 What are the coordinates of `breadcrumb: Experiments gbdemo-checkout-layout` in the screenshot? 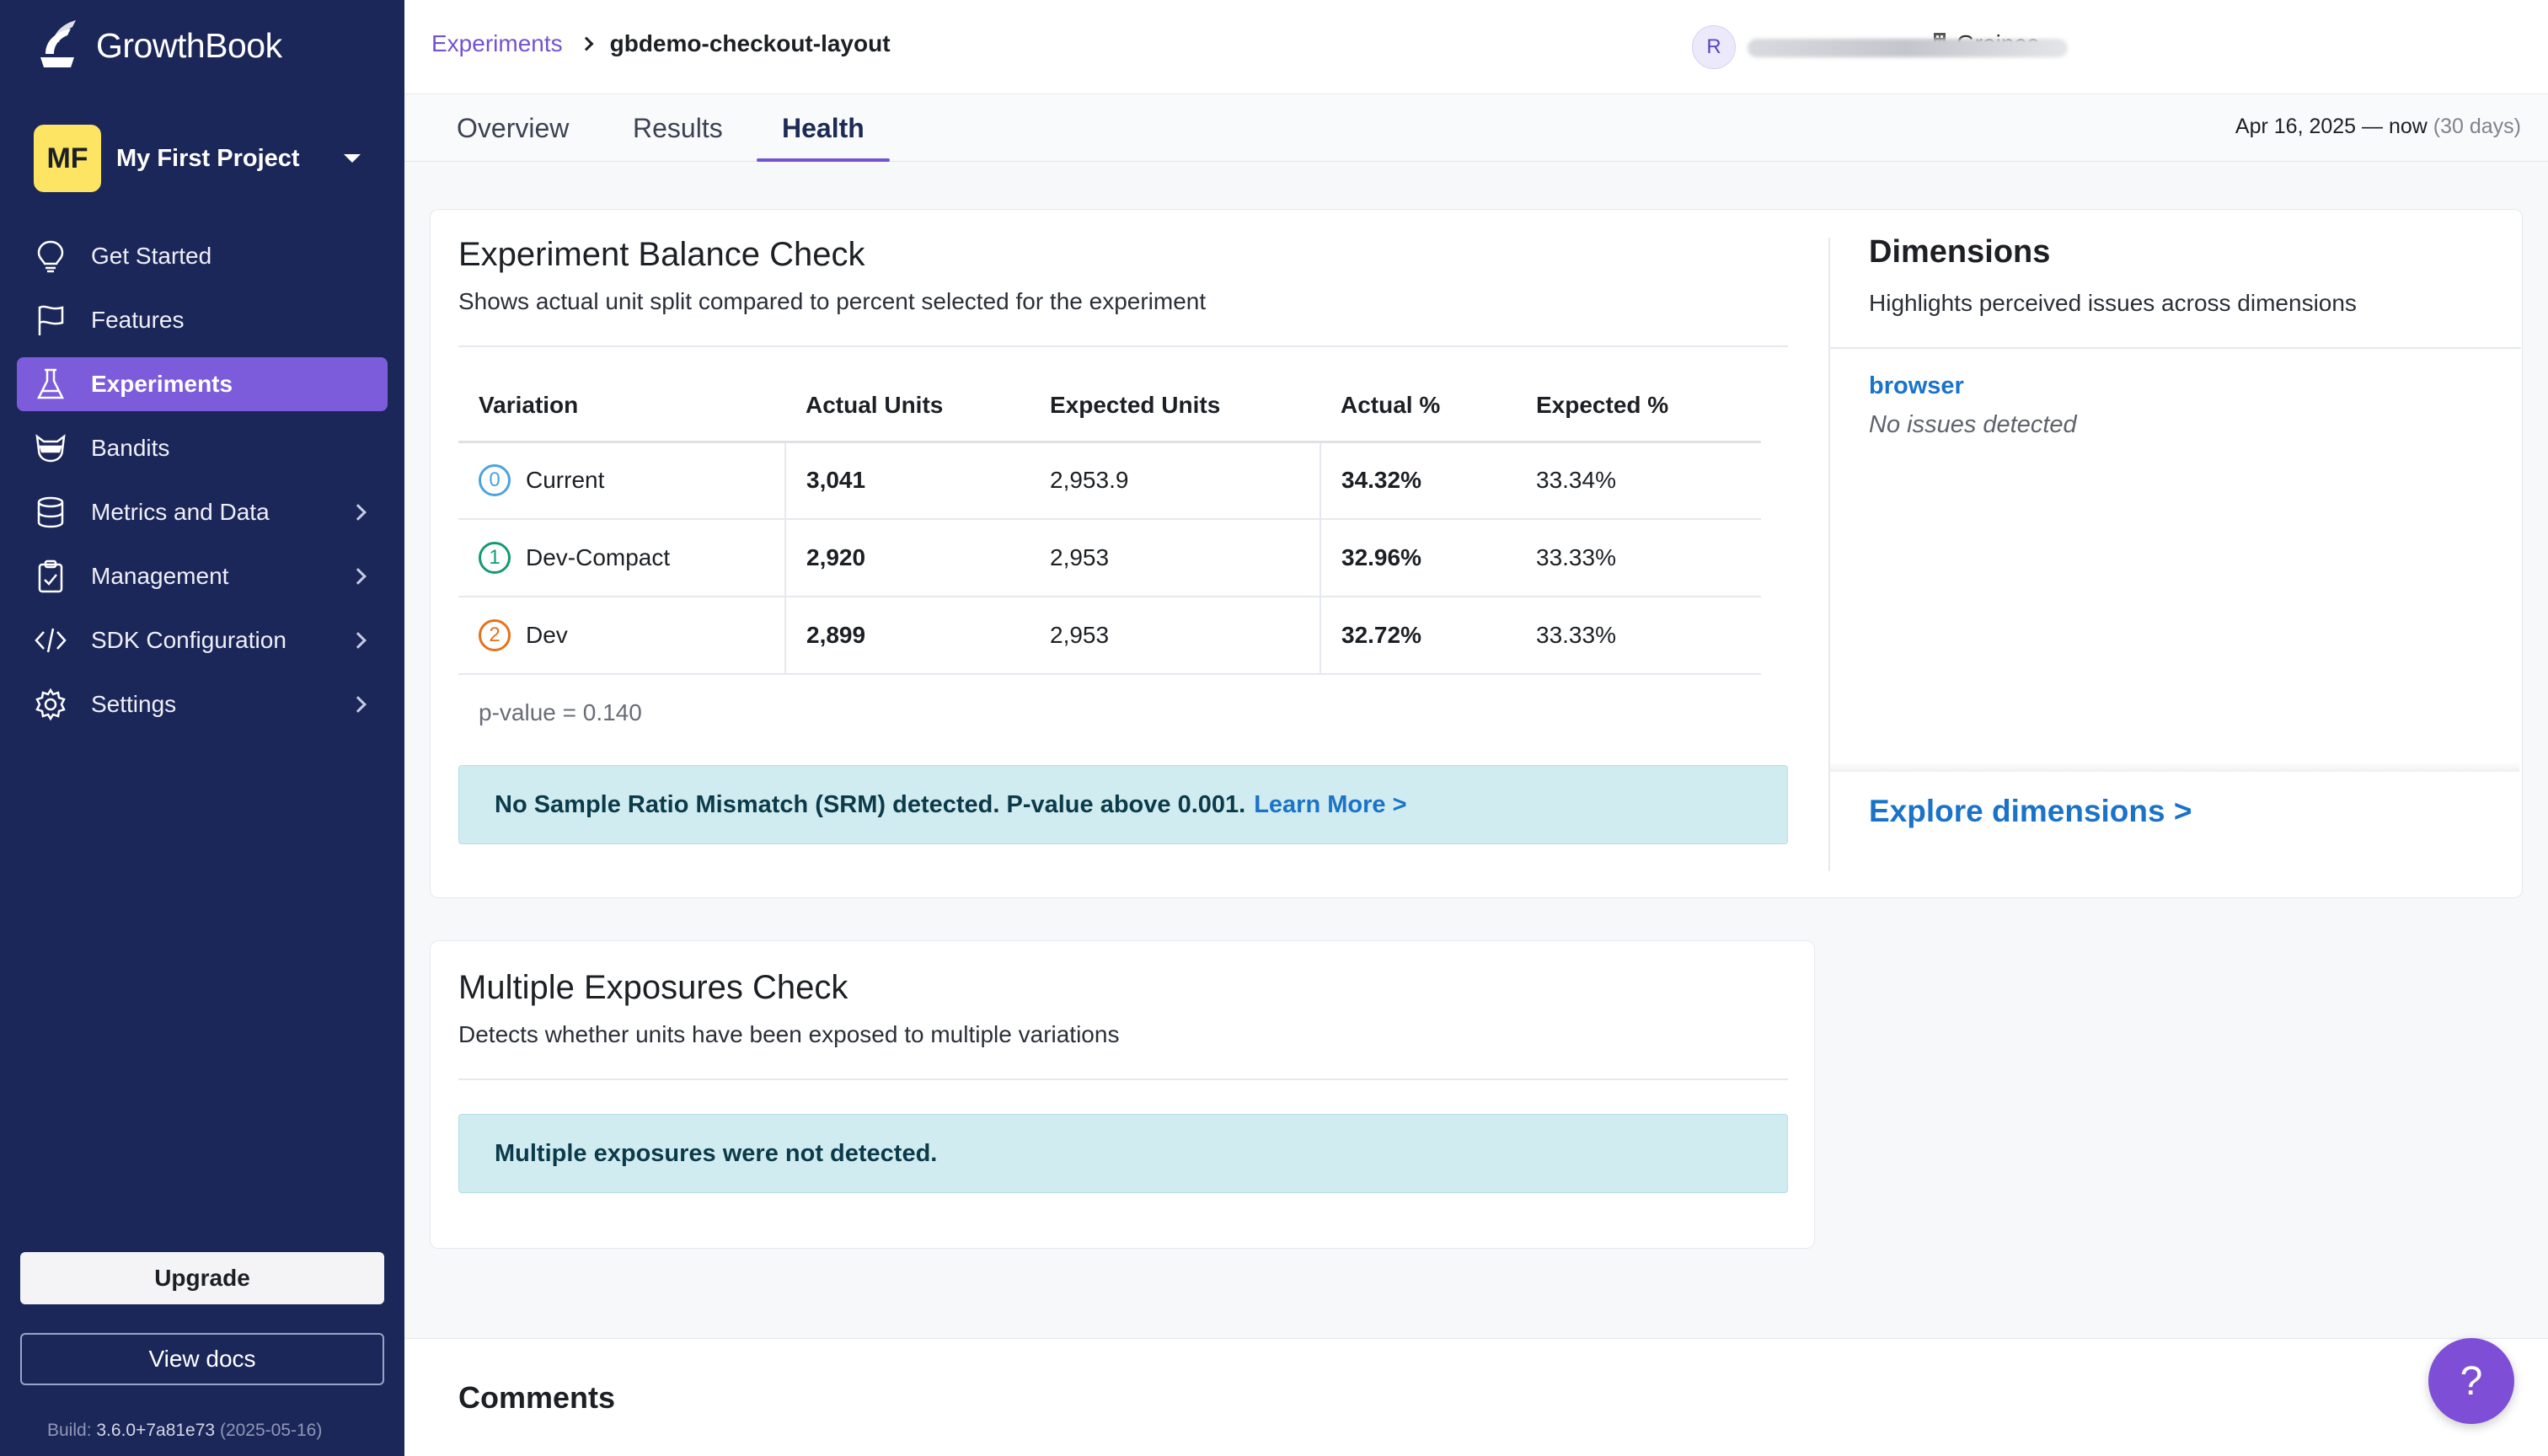 It's located at (661, 43).